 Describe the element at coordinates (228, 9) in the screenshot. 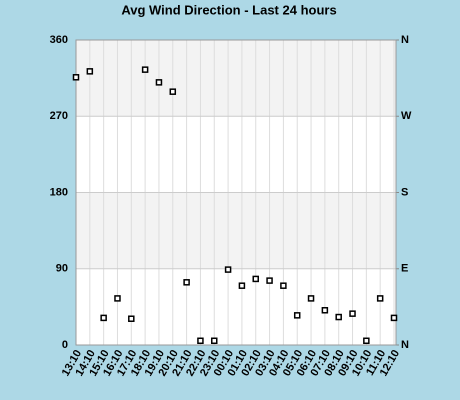

I see `chart-title: Avg Wind Direction - Last 24 hours` at that location.